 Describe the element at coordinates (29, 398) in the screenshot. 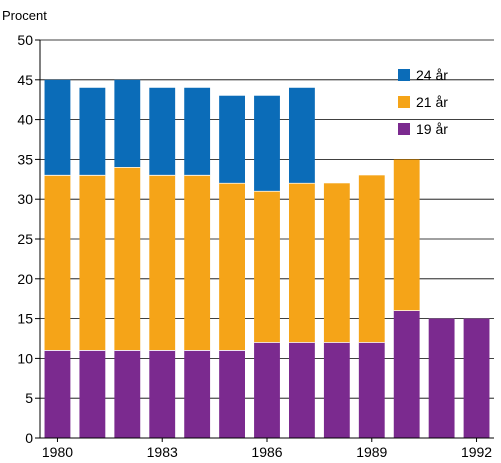

I see `y-tick-label: 5` at that location.